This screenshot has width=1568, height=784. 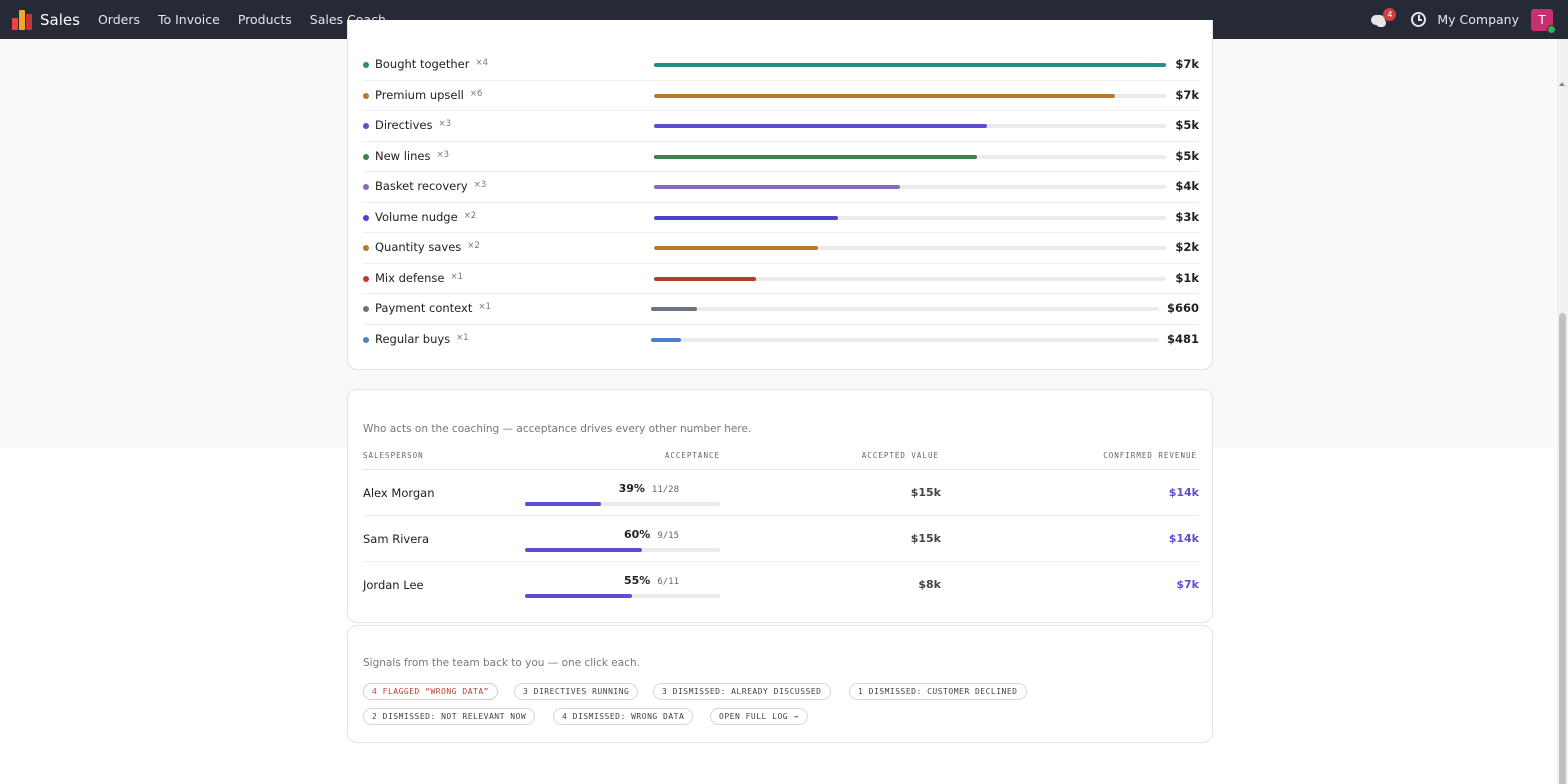 I want to click on play-value: $660, so click(x=1182, y=308).